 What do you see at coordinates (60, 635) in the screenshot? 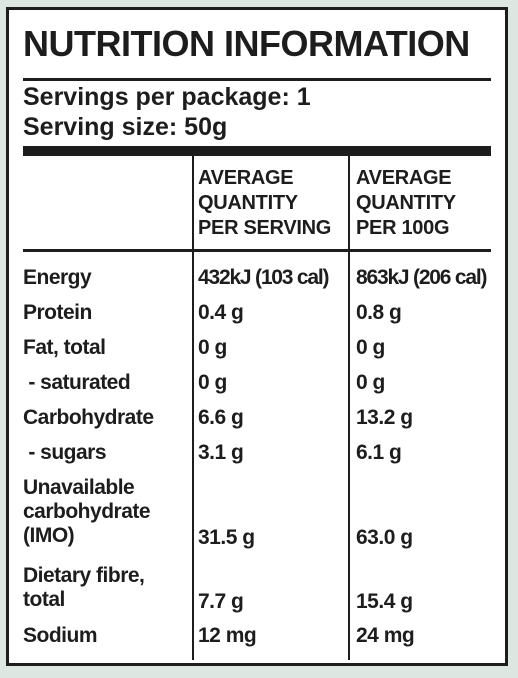
I see `row-label-sodium: Sodium` at bounding box center [60, 635].